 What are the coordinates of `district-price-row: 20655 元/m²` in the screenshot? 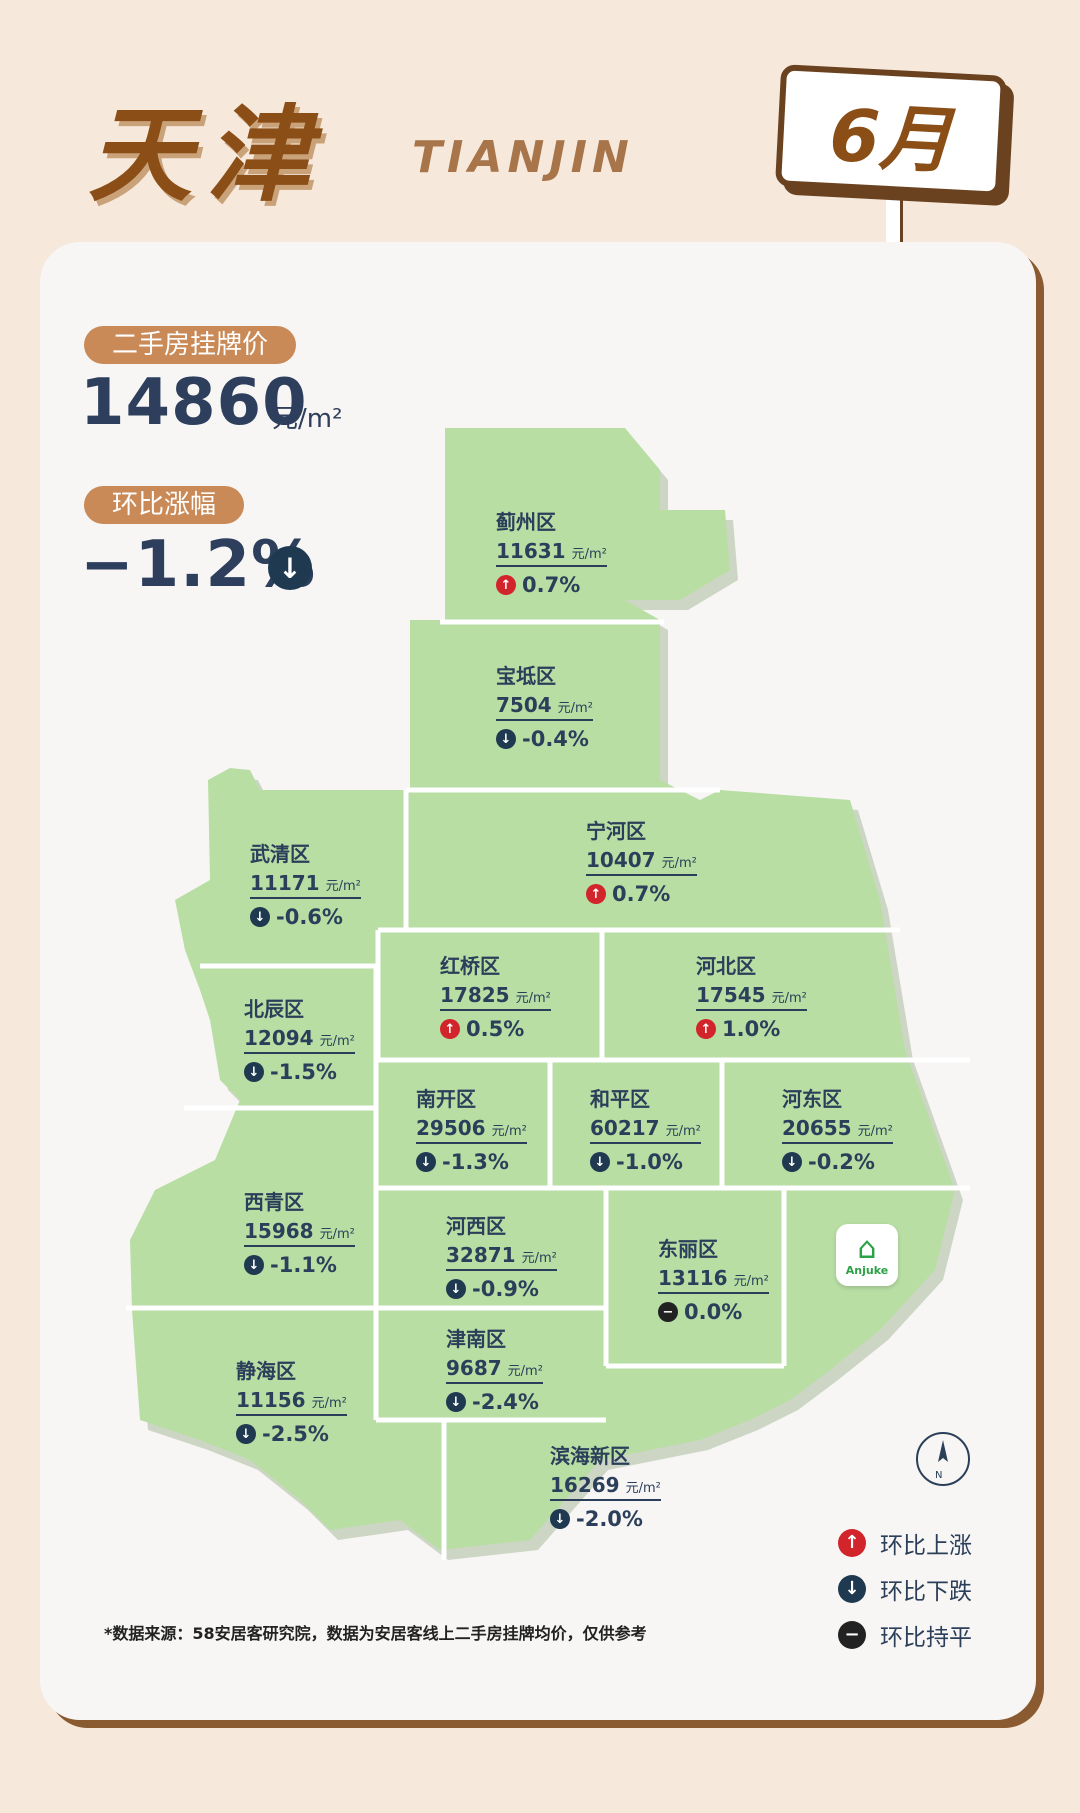 It's located at (837, 1130).